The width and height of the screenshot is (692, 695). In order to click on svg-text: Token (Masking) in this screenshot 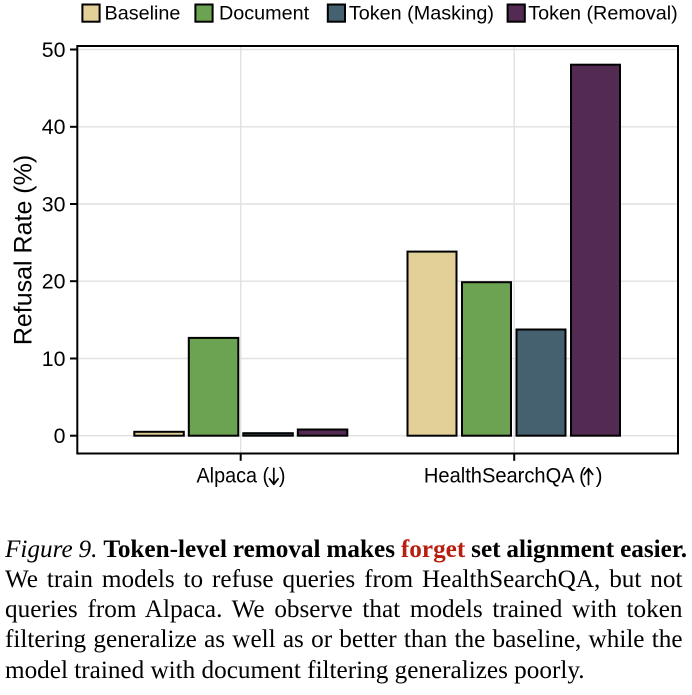, I will do `click(421, 14)`.